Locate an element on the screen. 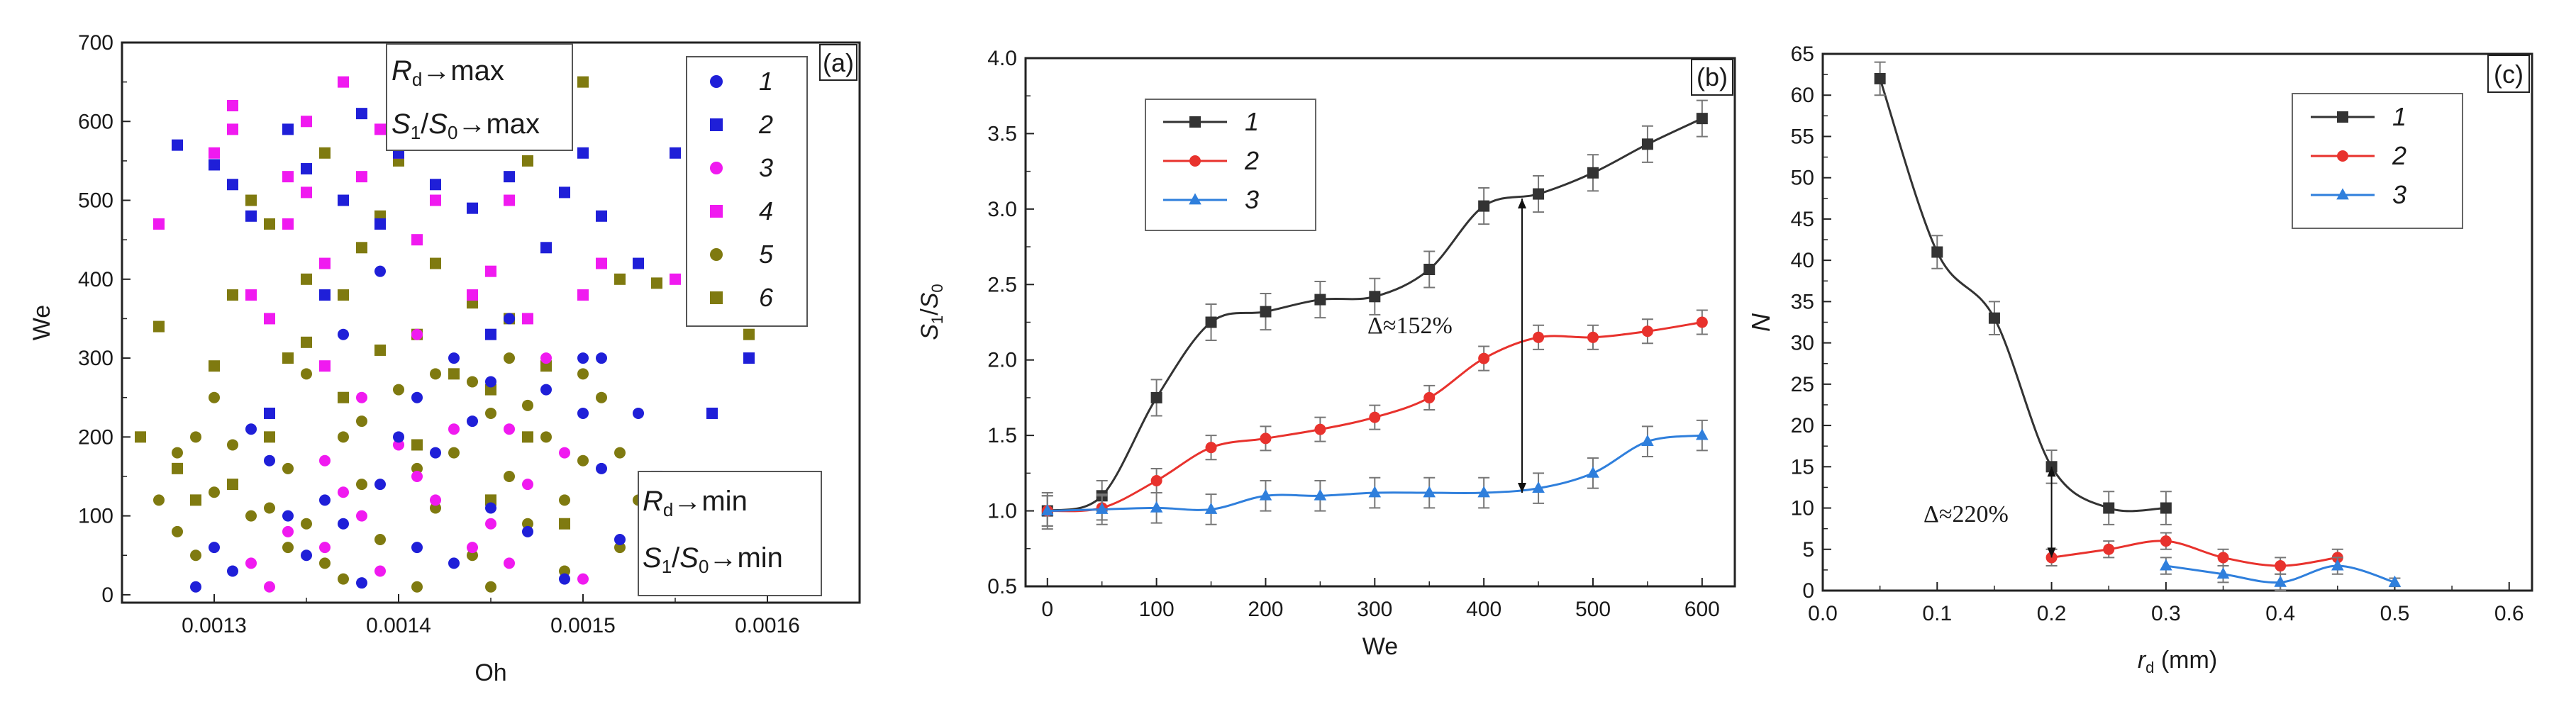  panel-c-xlabel-var: r is located at coordinates (2142, 660).